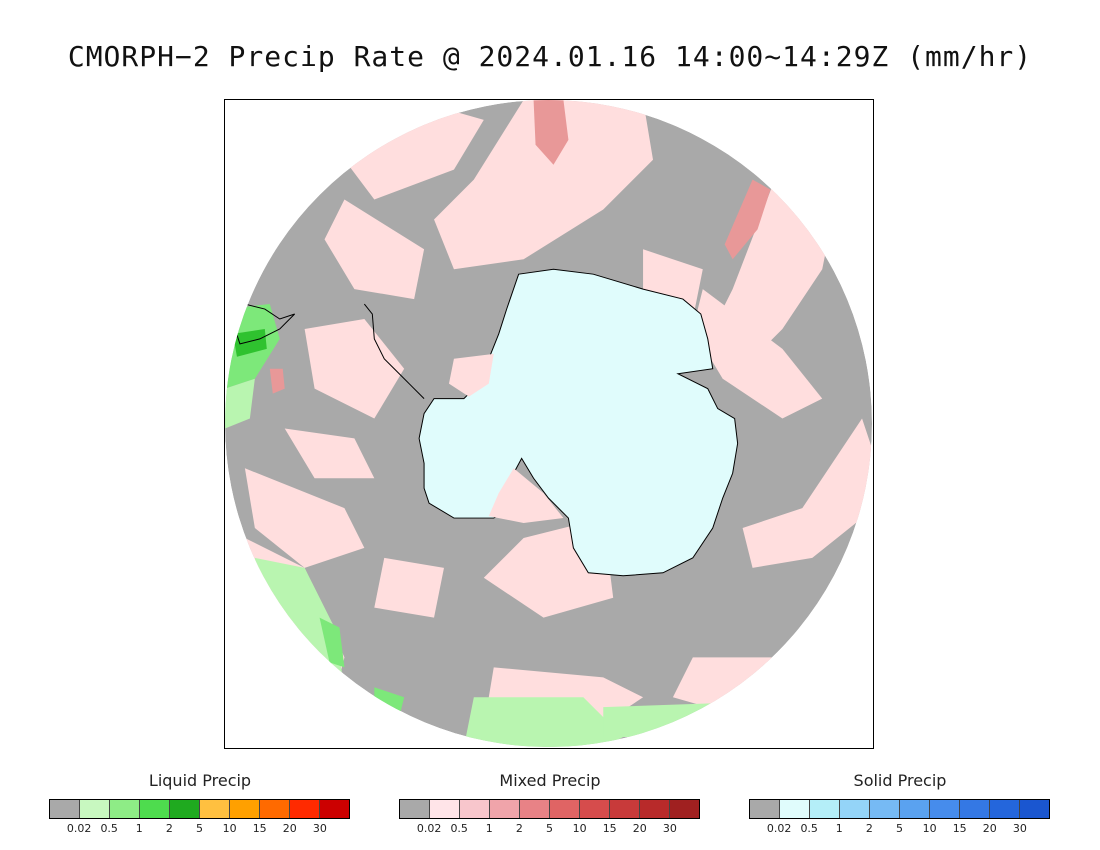 The image size is (1100, 850). Describe the element at coordinates (900, 780) in the screenshot. I see `legend-title: Solid Precip` at that location.